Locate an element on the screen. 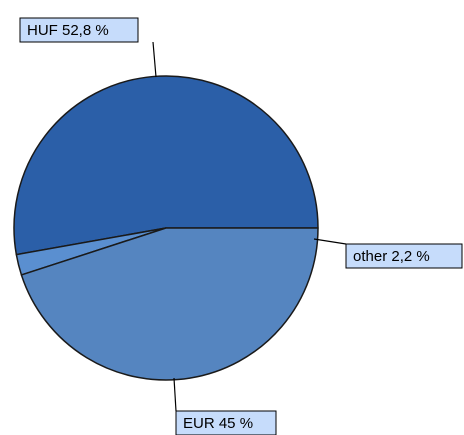  slice-label-other: other 2,2 % is located at coordinates (404, 256).